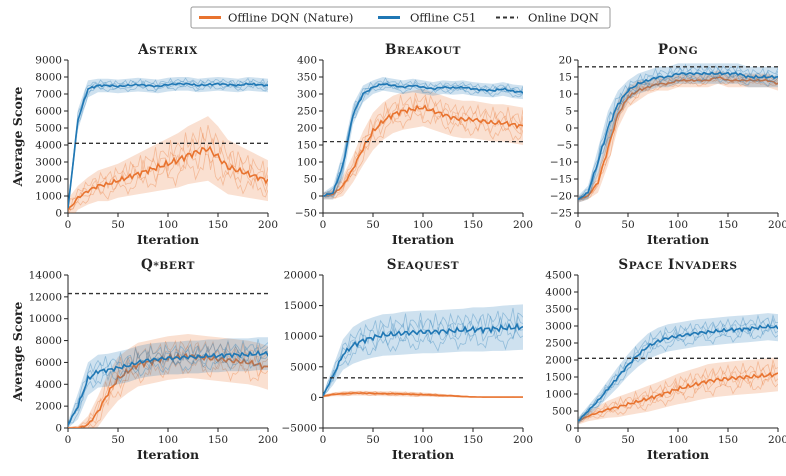 This screenshot has width=786, height=476. Describe the element at coordinates (400, 17) in the screenshot. I see `legend-frame` at that location.